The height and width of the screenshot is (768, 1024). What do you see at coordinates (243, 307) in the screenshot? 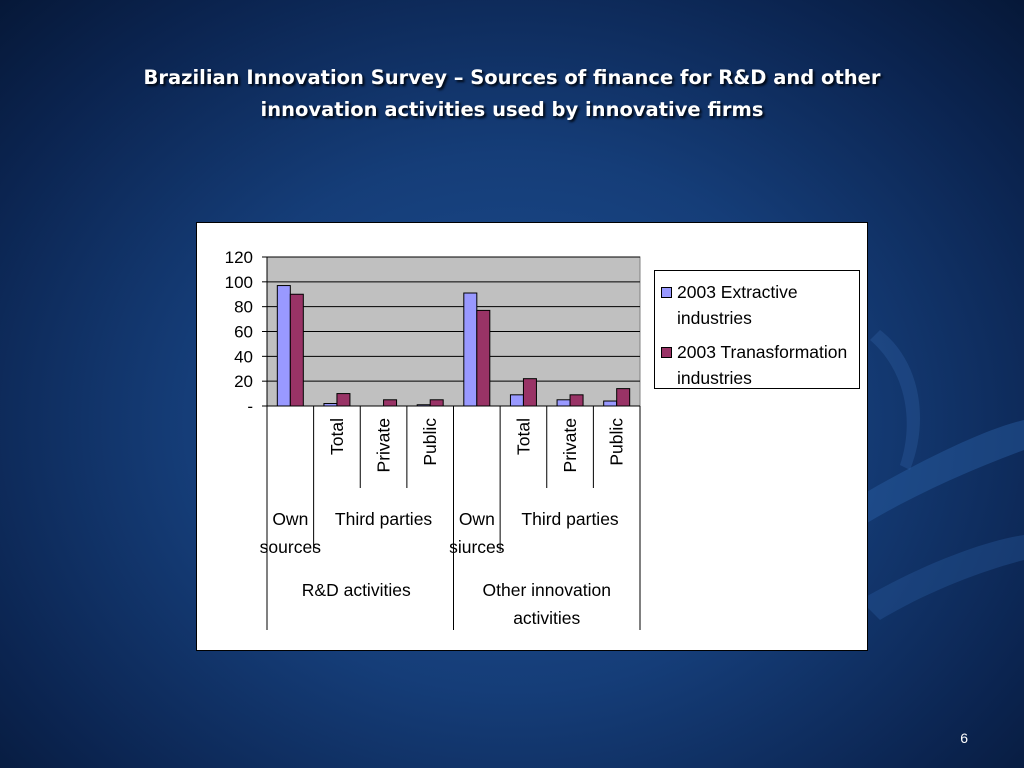
I see `y-tick-label: 80` at bounding box center [243, 307].